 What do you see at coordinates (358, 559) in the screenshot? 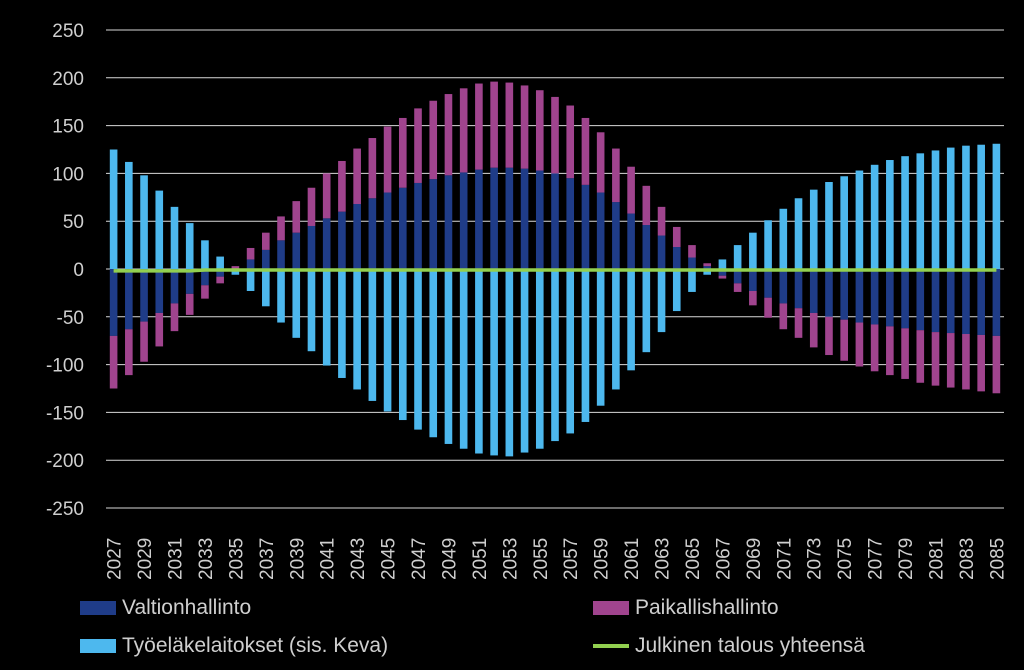
I see `x-tick-label: 2043` at bounding box center [358, 559].